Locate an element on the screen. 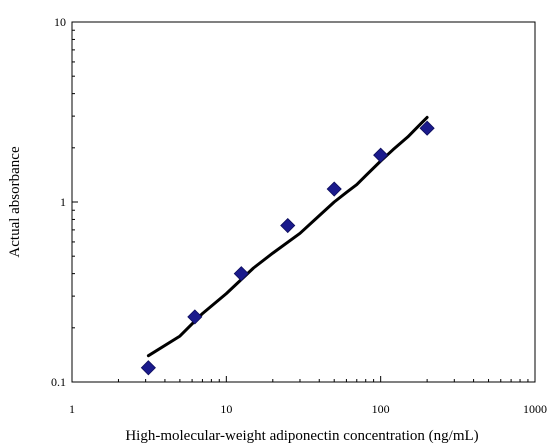  x-tick-label: 1 is located at coordinates (72, 409).